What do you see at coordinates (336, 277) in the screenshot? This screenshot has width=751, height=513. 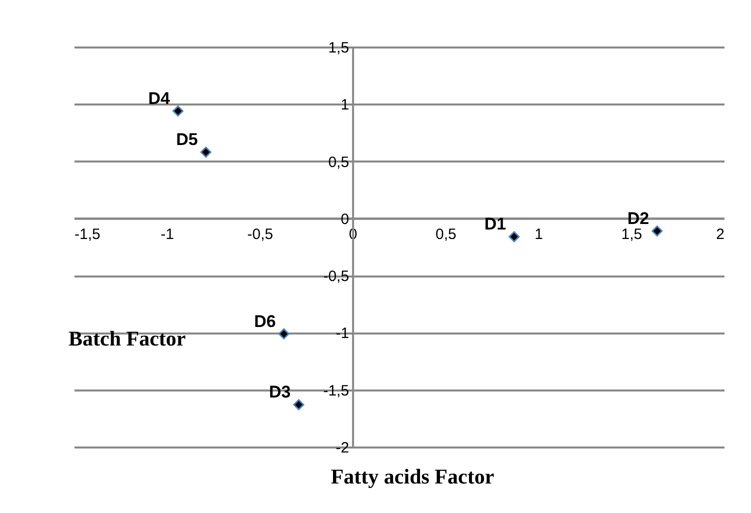 I see `y-tick-label: -0,5` at bounding box center [336, 277].